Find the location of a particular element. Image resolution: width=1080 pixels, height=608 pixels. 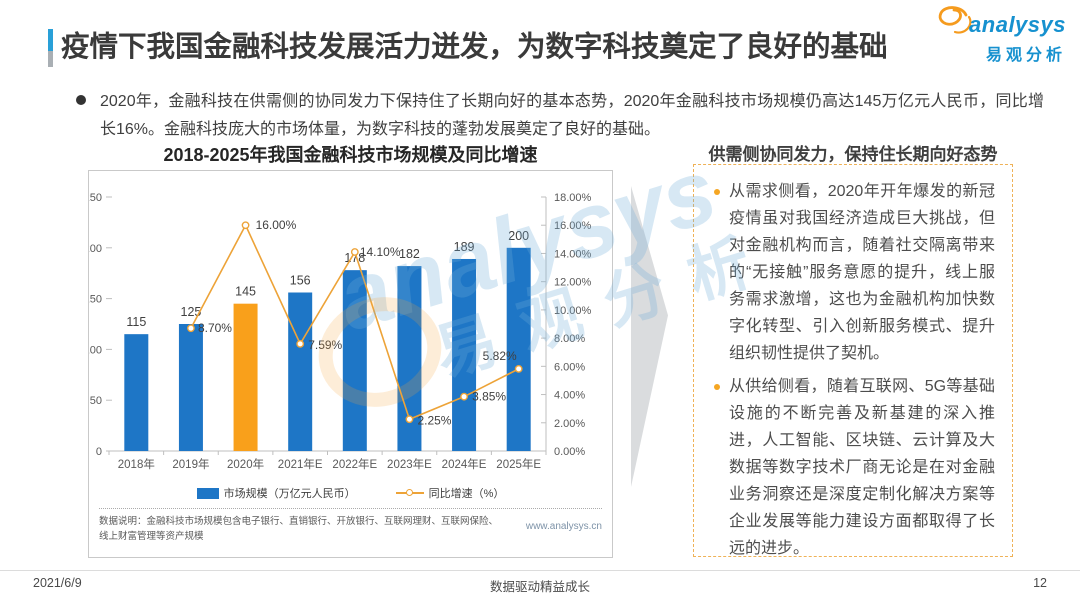

footer-date: 2021/6/9 is located at coordinates (57, 583).